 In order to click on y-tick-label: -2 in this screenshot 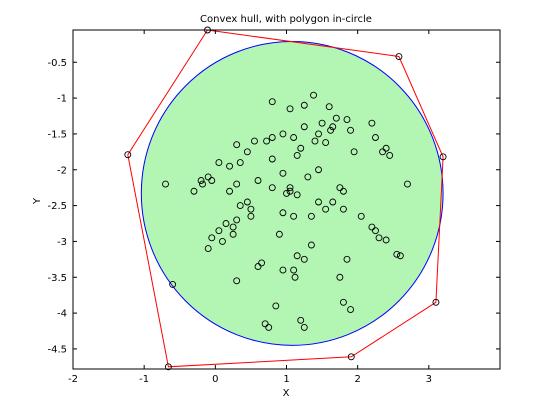, I will do `click(62, 170)`.